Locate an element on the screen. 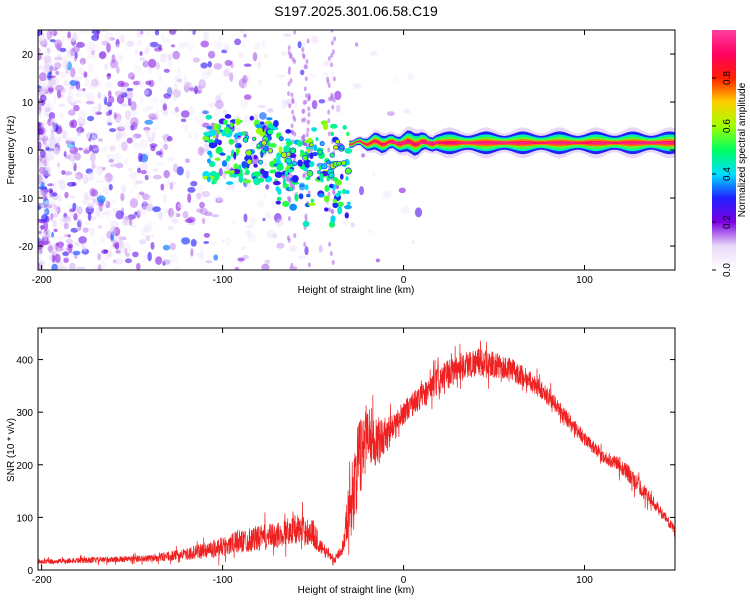  colorbar-label: Normalized spectral amplitude is located at coordinates (742, 149).